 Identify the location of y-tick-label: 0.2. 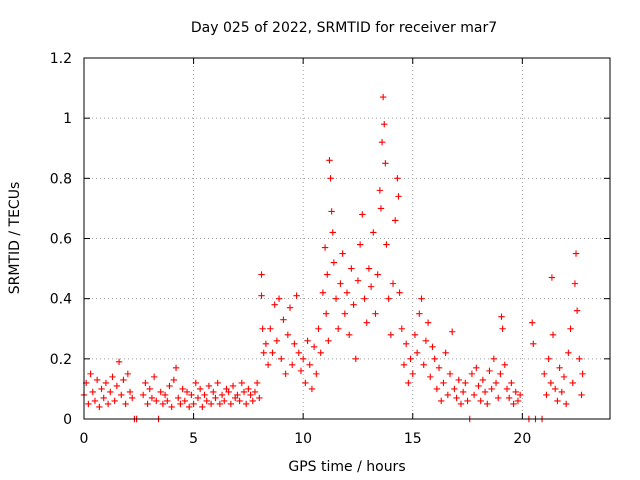
(61, 360).